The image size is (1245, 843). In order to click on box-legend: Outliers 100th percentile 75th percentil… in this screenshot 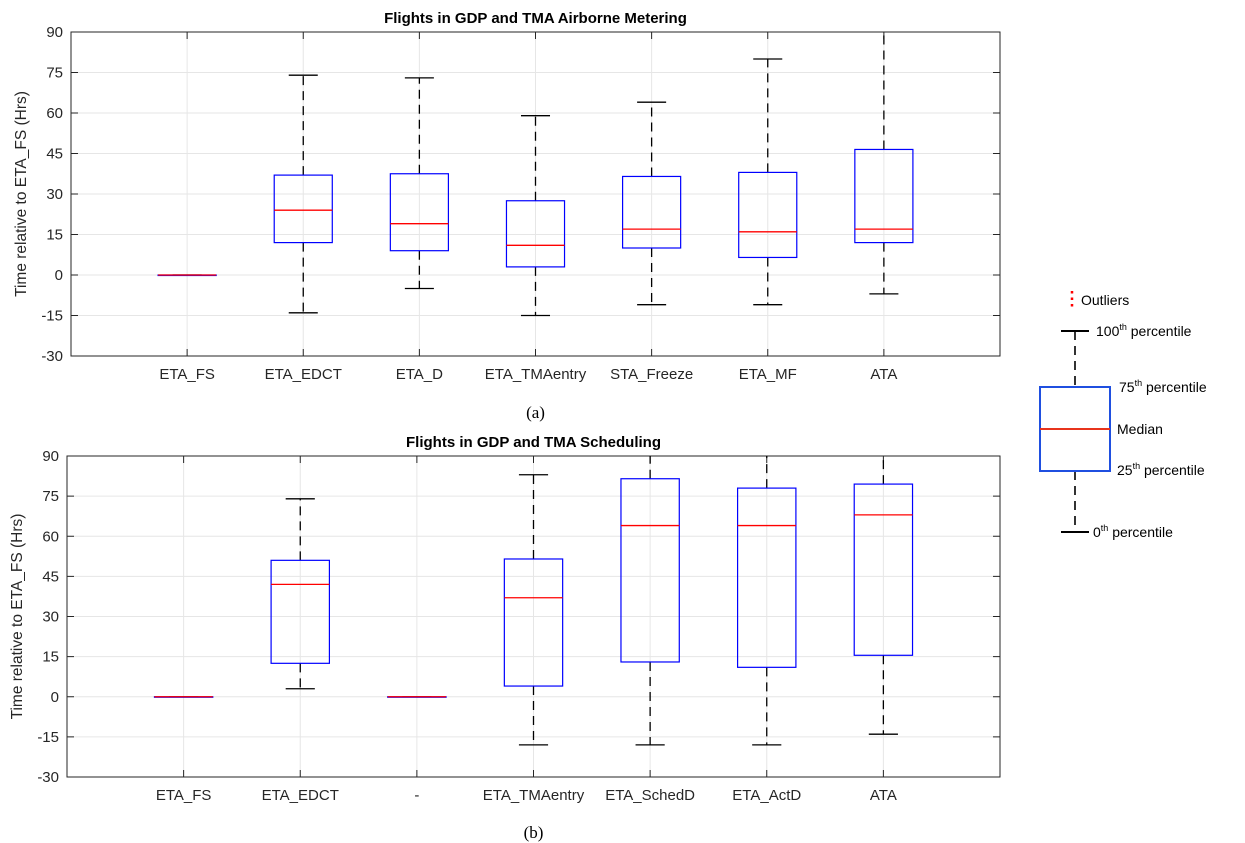, I will do `click(1123, 415)`.